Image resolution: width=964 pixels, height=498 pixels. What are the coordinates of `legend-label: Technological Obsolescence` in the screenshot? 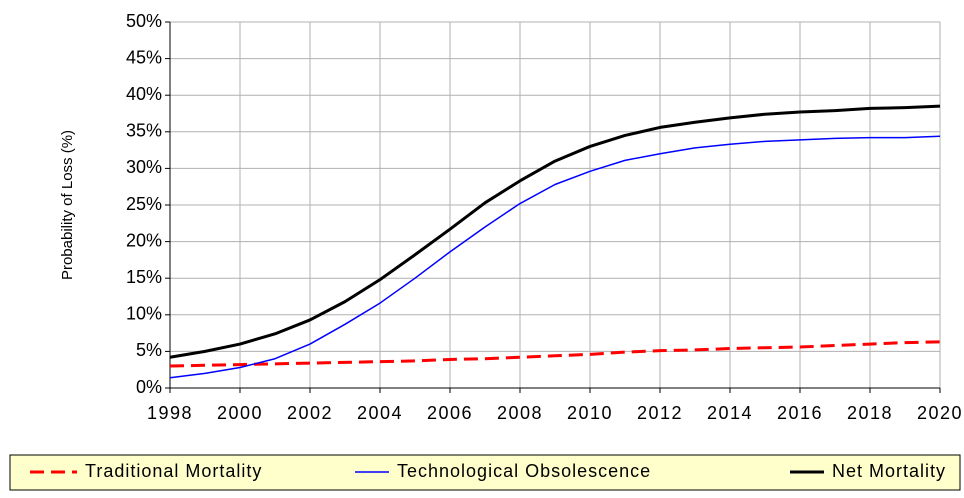 It's located at (524, 471).